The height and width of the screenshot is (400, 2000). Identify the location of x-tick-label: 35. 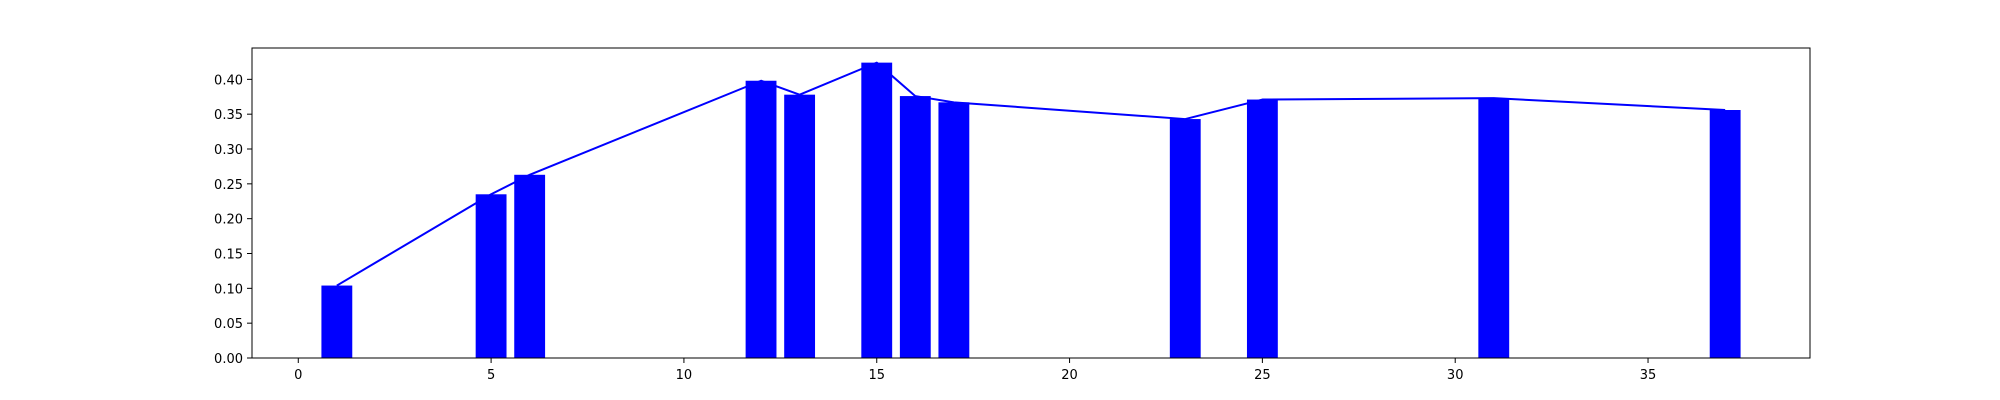
(1648, 375).